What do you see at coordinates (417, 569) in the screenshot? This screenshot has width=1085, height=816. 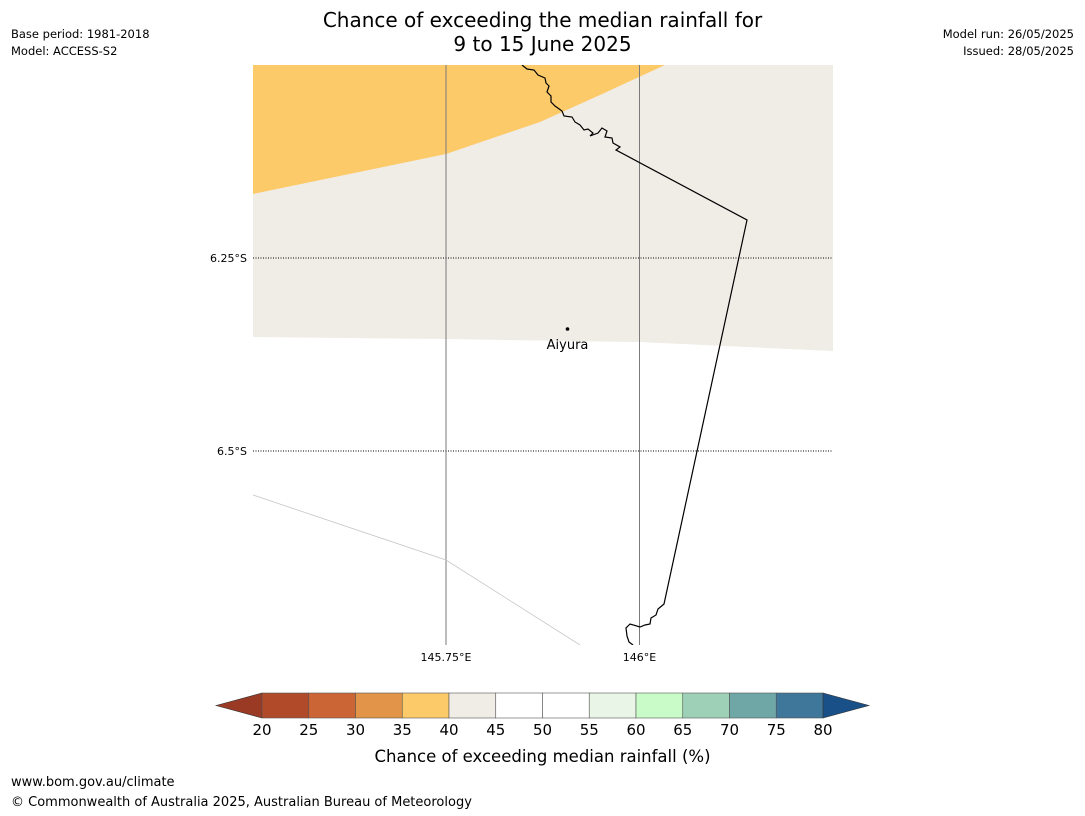 I see `terrain-contour` at bounding box center [417, 569].